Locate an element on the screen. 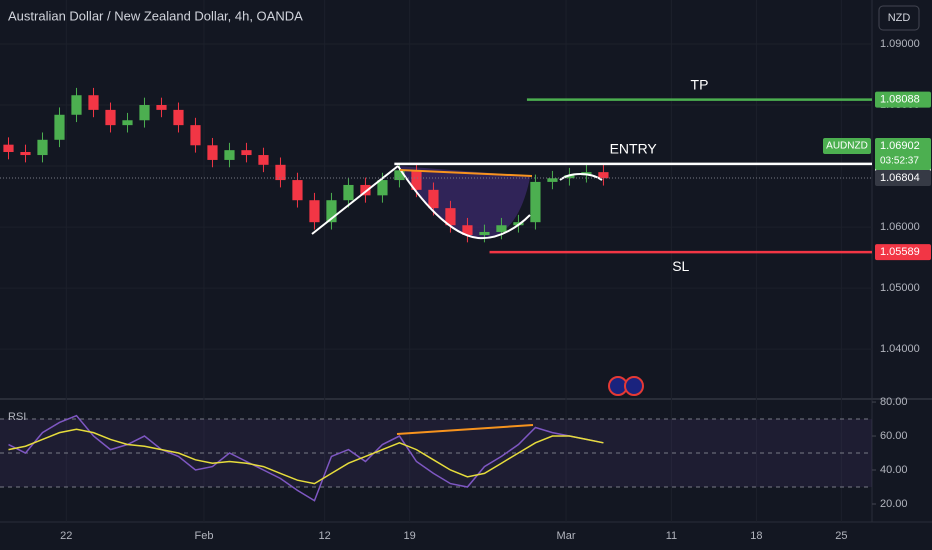 This screenshot has width=932, height=550. y-tick-label: 1.09000 is located at coordinates (900, 44).